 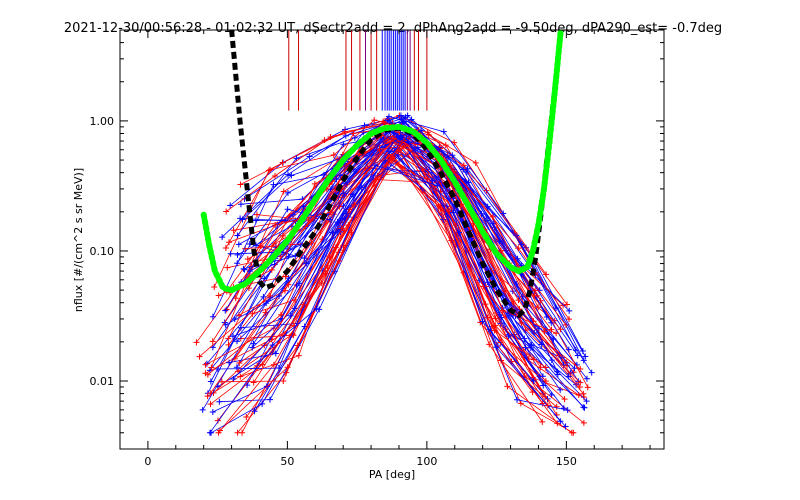 I want to click on x-axis-label: PA [deg], so click(x=392, y=474).